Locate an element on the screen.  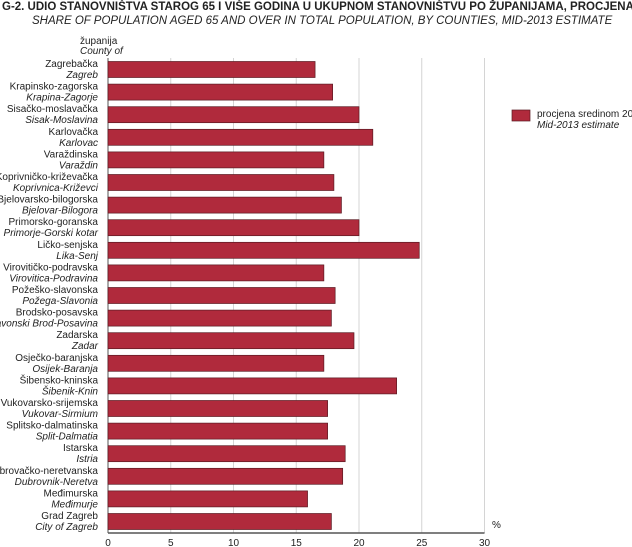
x-tick-label: 10 is located at coordinates (234, 542).